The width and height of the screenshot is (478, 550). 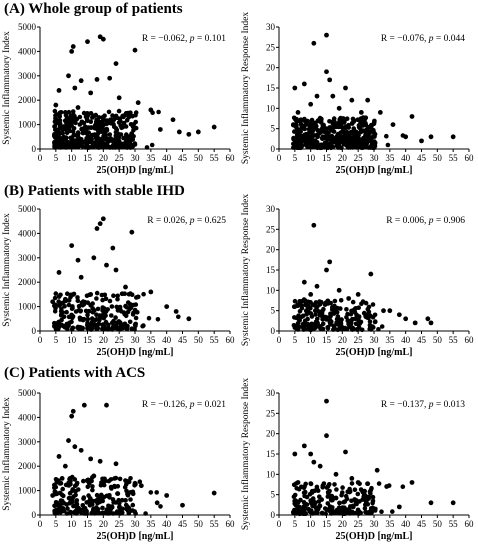 I want to click on x-tick-label: 45, so click(x=422, y=524).